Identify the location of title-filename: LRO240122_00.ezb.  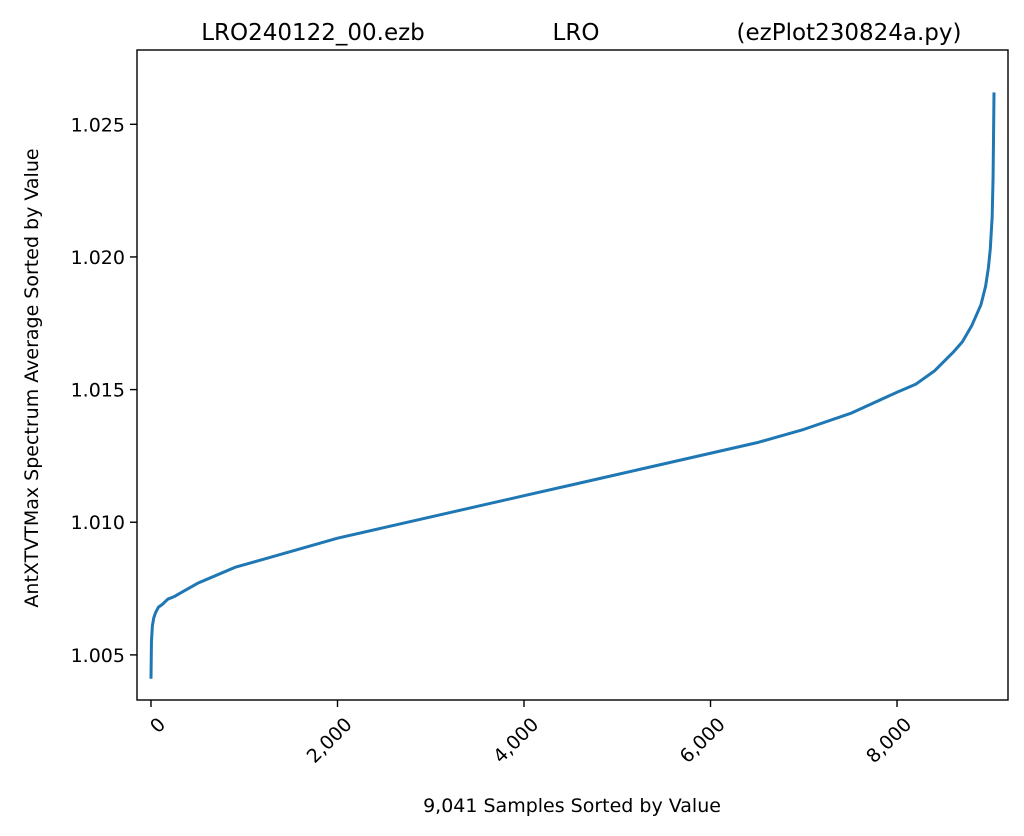
(313, 33).